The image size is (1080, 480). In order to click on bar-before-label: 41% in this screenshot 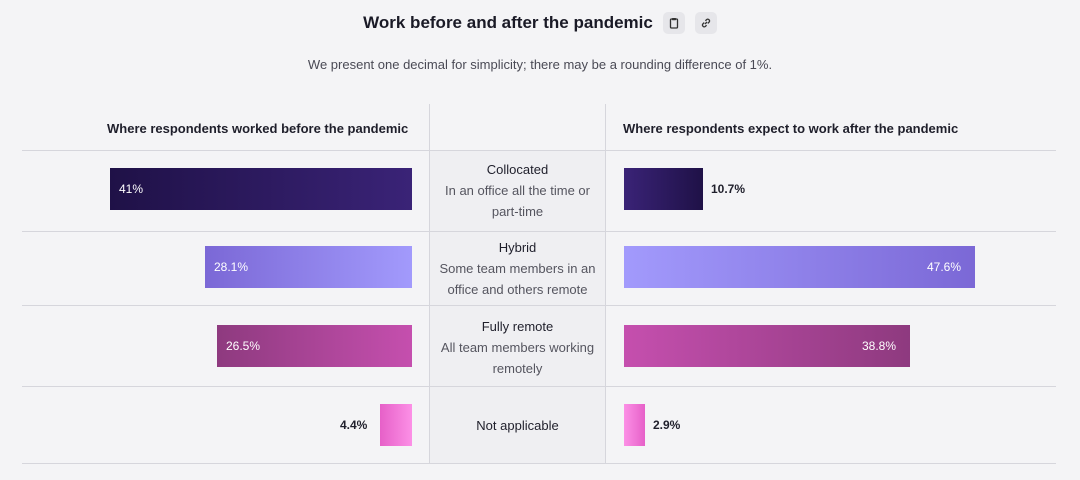, I will do `click(131, 189)`.